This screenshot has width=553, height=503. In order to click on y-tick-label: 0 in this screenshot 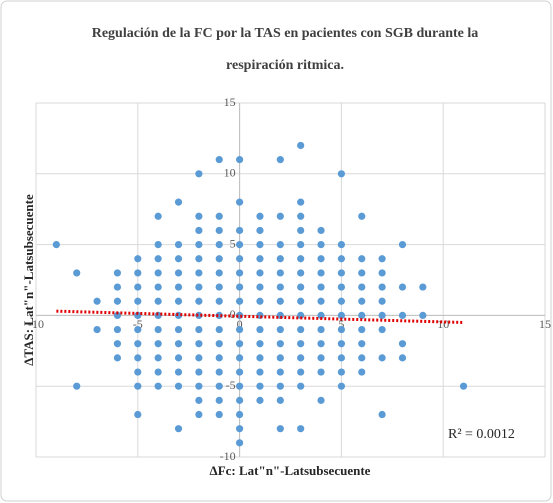, I will do `click(233, 314)`.